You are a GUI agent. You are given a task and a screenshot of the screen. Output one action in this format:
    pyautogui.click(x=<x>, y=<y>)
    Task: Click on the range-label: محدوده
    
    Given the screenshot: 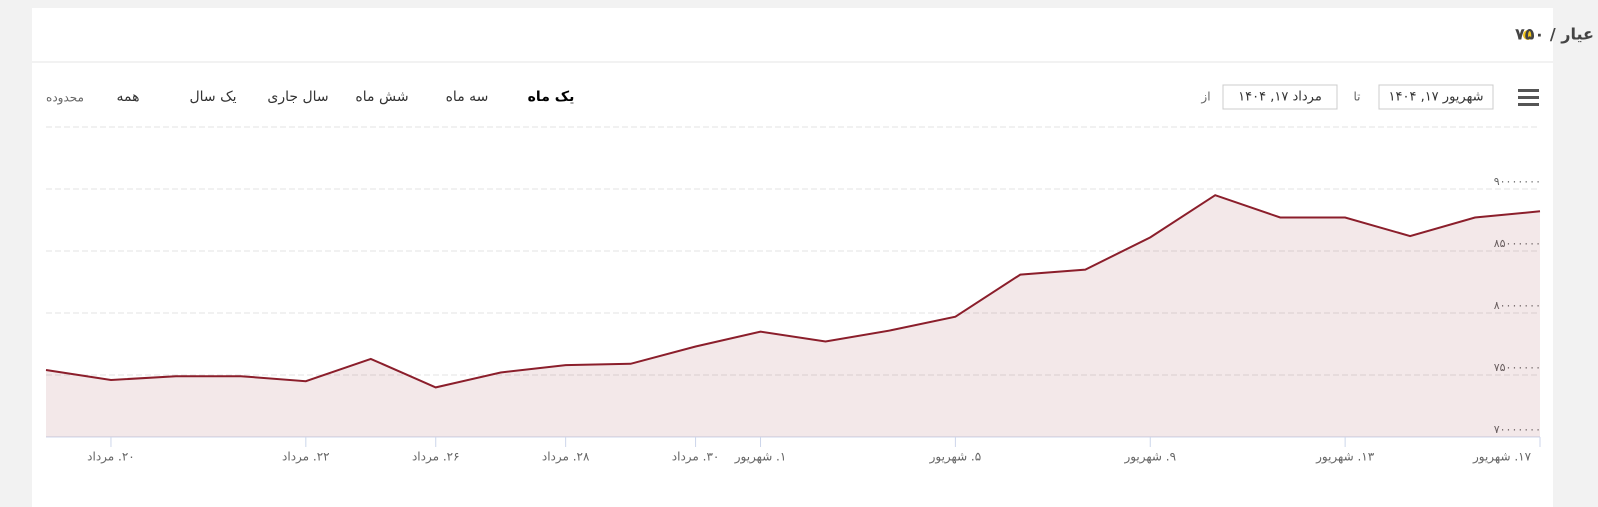 What is the action you would take?
    pyautogui.click(x=65, y=98)
    